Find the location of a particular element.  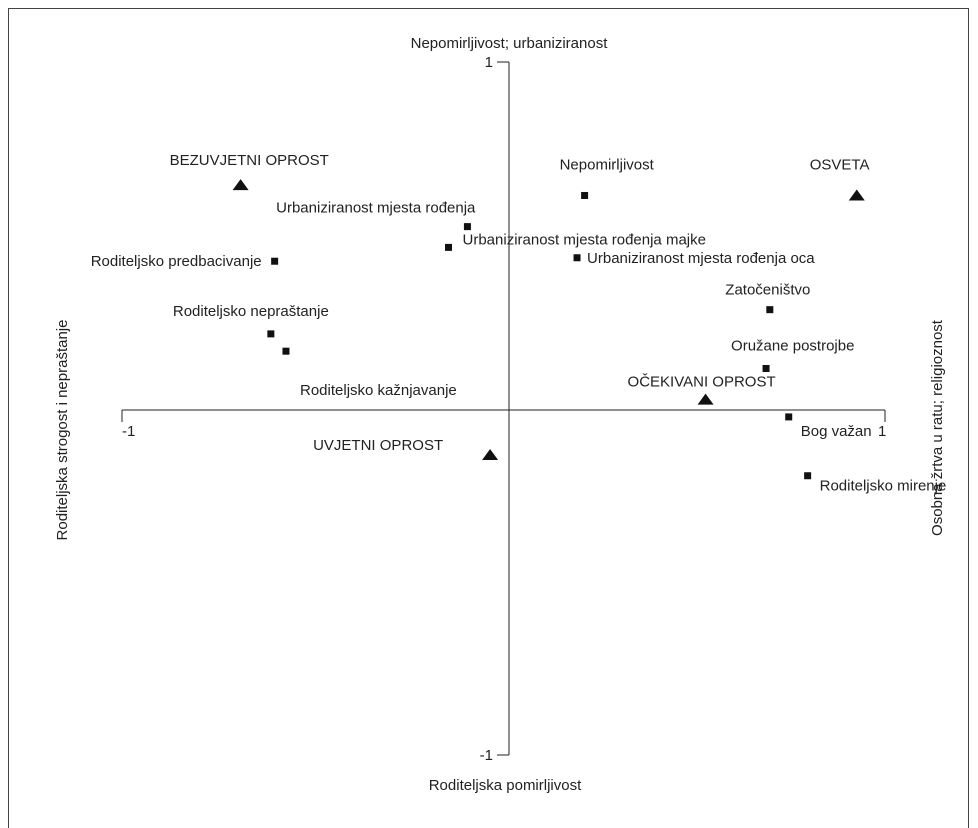

point-label: Urbaniziranost mjesta rođenja majke is located at coordinates (584, 239).